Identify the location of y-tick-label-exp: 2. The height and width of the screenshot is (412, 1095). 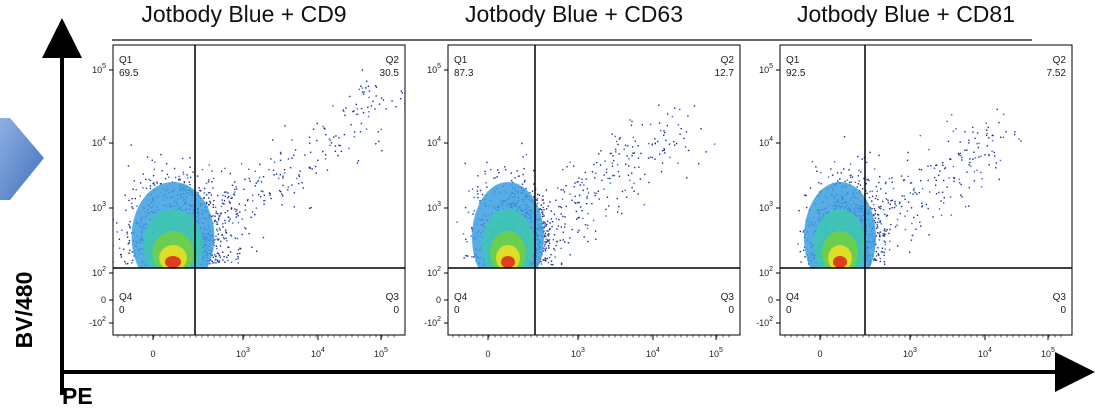
(771, 319).